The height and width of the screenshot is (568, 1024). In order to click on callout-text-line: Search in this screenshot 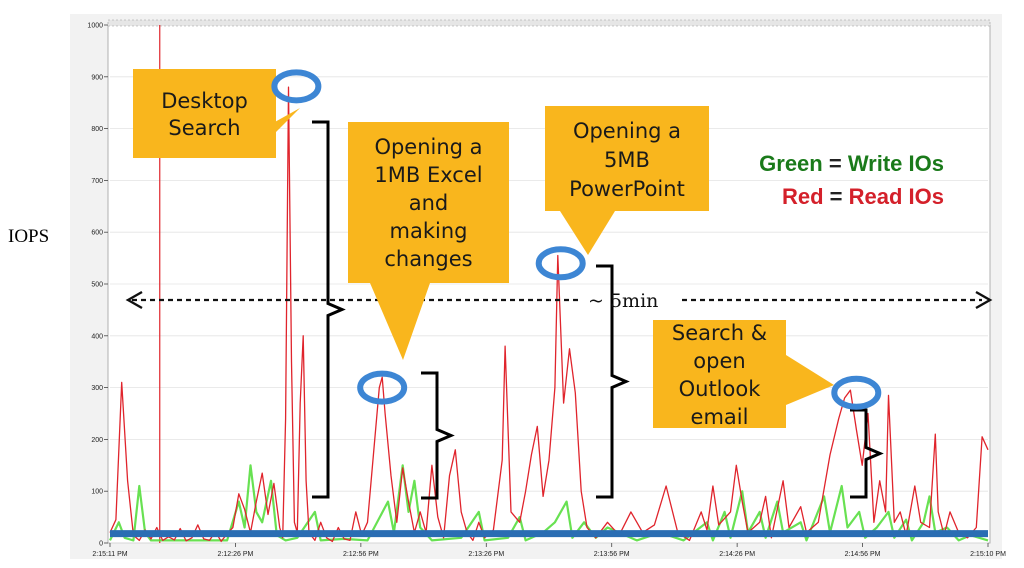, I will do `click(204, 128)`.